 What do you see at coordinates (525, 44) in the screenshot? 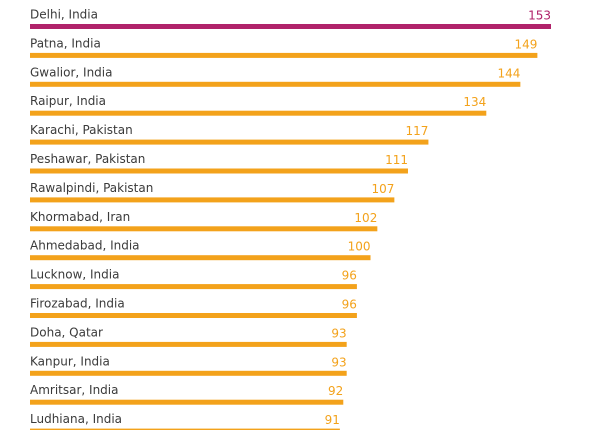
I see `value-label: 149` at bounding box center [525, 44].